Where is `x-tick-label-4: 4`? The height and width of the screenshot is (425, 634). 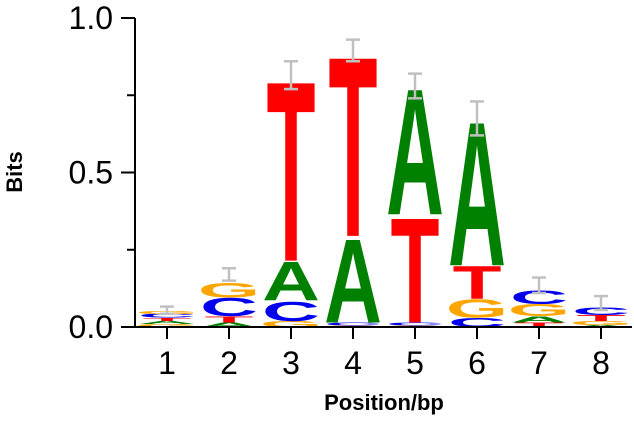 x-tick-label-4: 4 is located at coordinates (353, 363).